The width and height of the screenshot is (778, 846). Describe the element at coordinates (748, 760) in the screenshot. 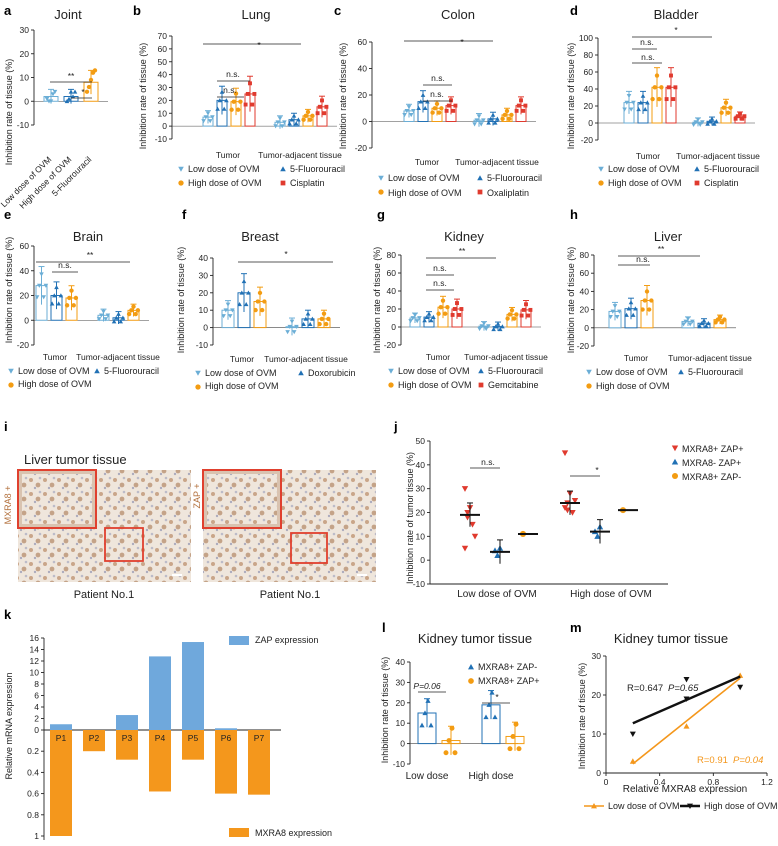

I see `p-m-low: P=0.04` at that location.